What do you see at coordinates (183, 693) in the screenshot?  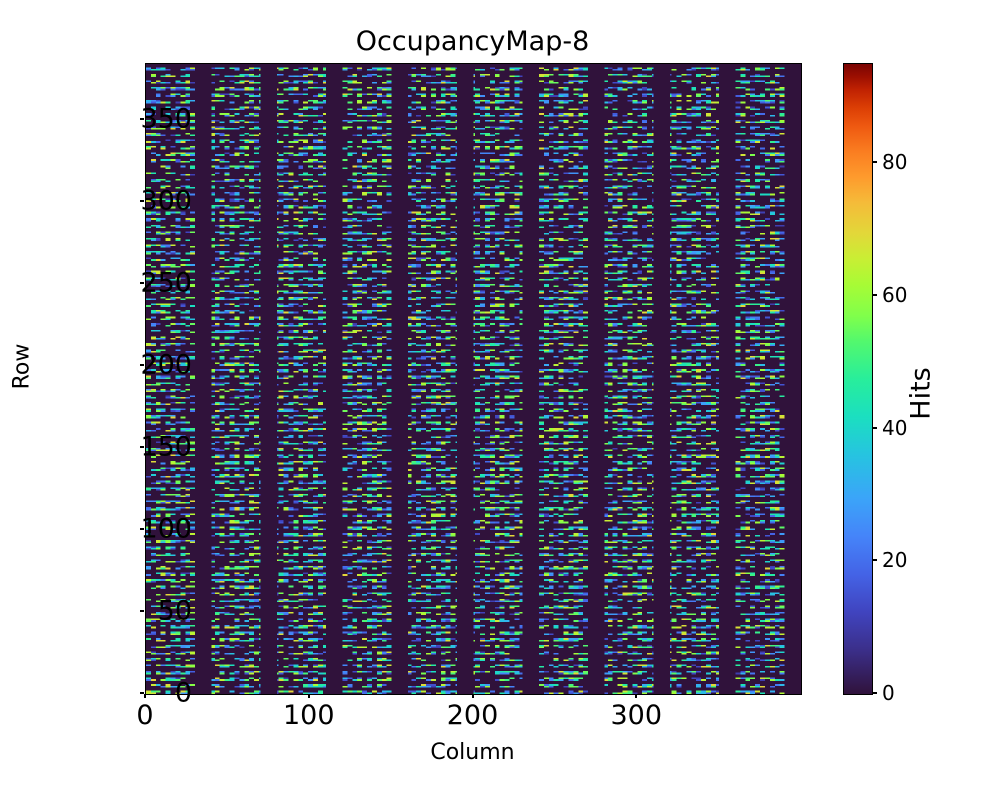 I see `y-axis-tick-label: 0` at bounding box center [183, 693].